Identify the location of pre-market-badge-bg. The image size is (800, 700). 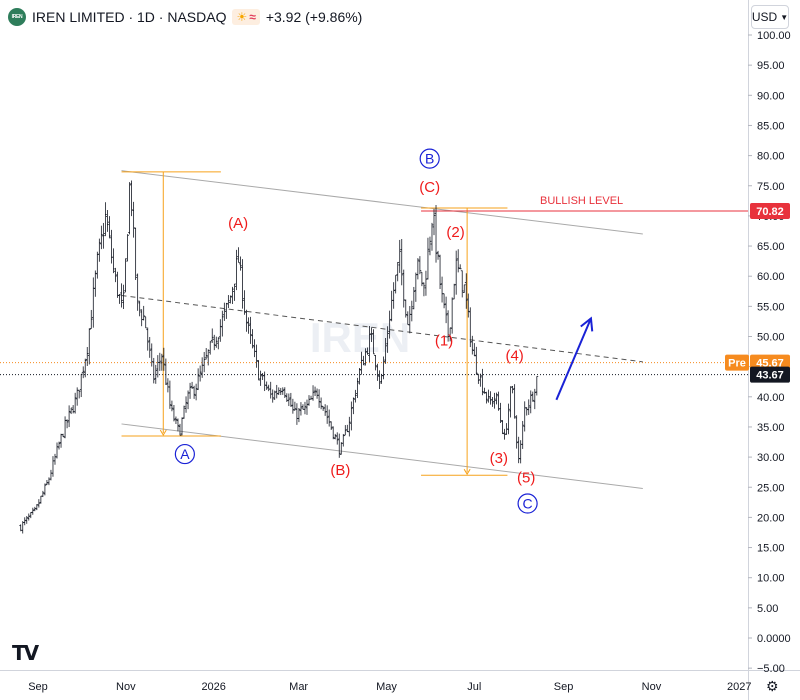
(737, 362).